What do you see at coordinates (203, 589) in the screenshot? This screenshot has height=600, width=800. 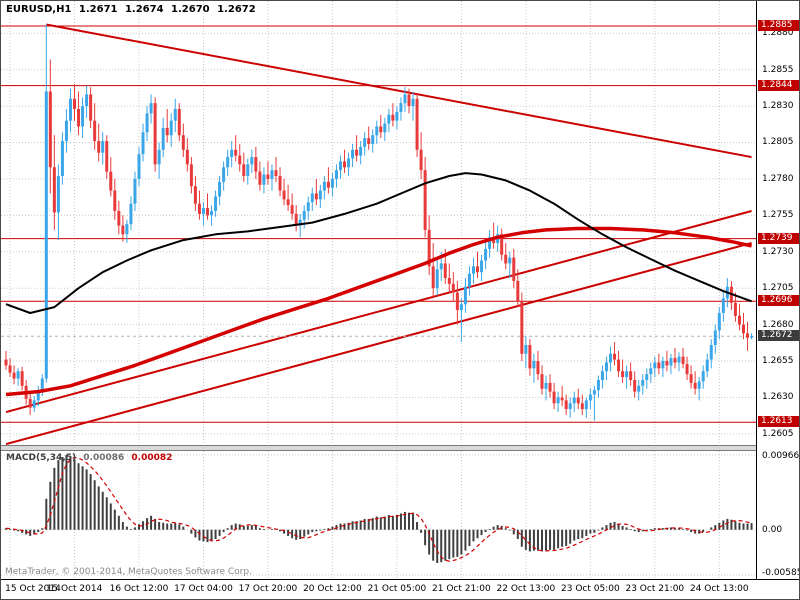 I see `time-tick-label: 17 Oct 04:00` at bounding box center [203, 589].